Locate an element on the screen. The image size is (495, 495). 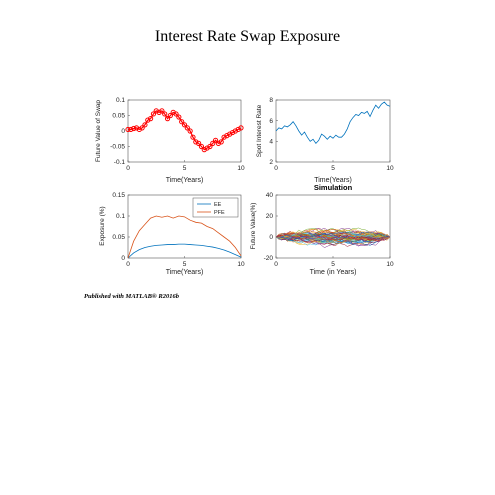
legend-label-pfe: PFE is located at coordinates (219, 213).